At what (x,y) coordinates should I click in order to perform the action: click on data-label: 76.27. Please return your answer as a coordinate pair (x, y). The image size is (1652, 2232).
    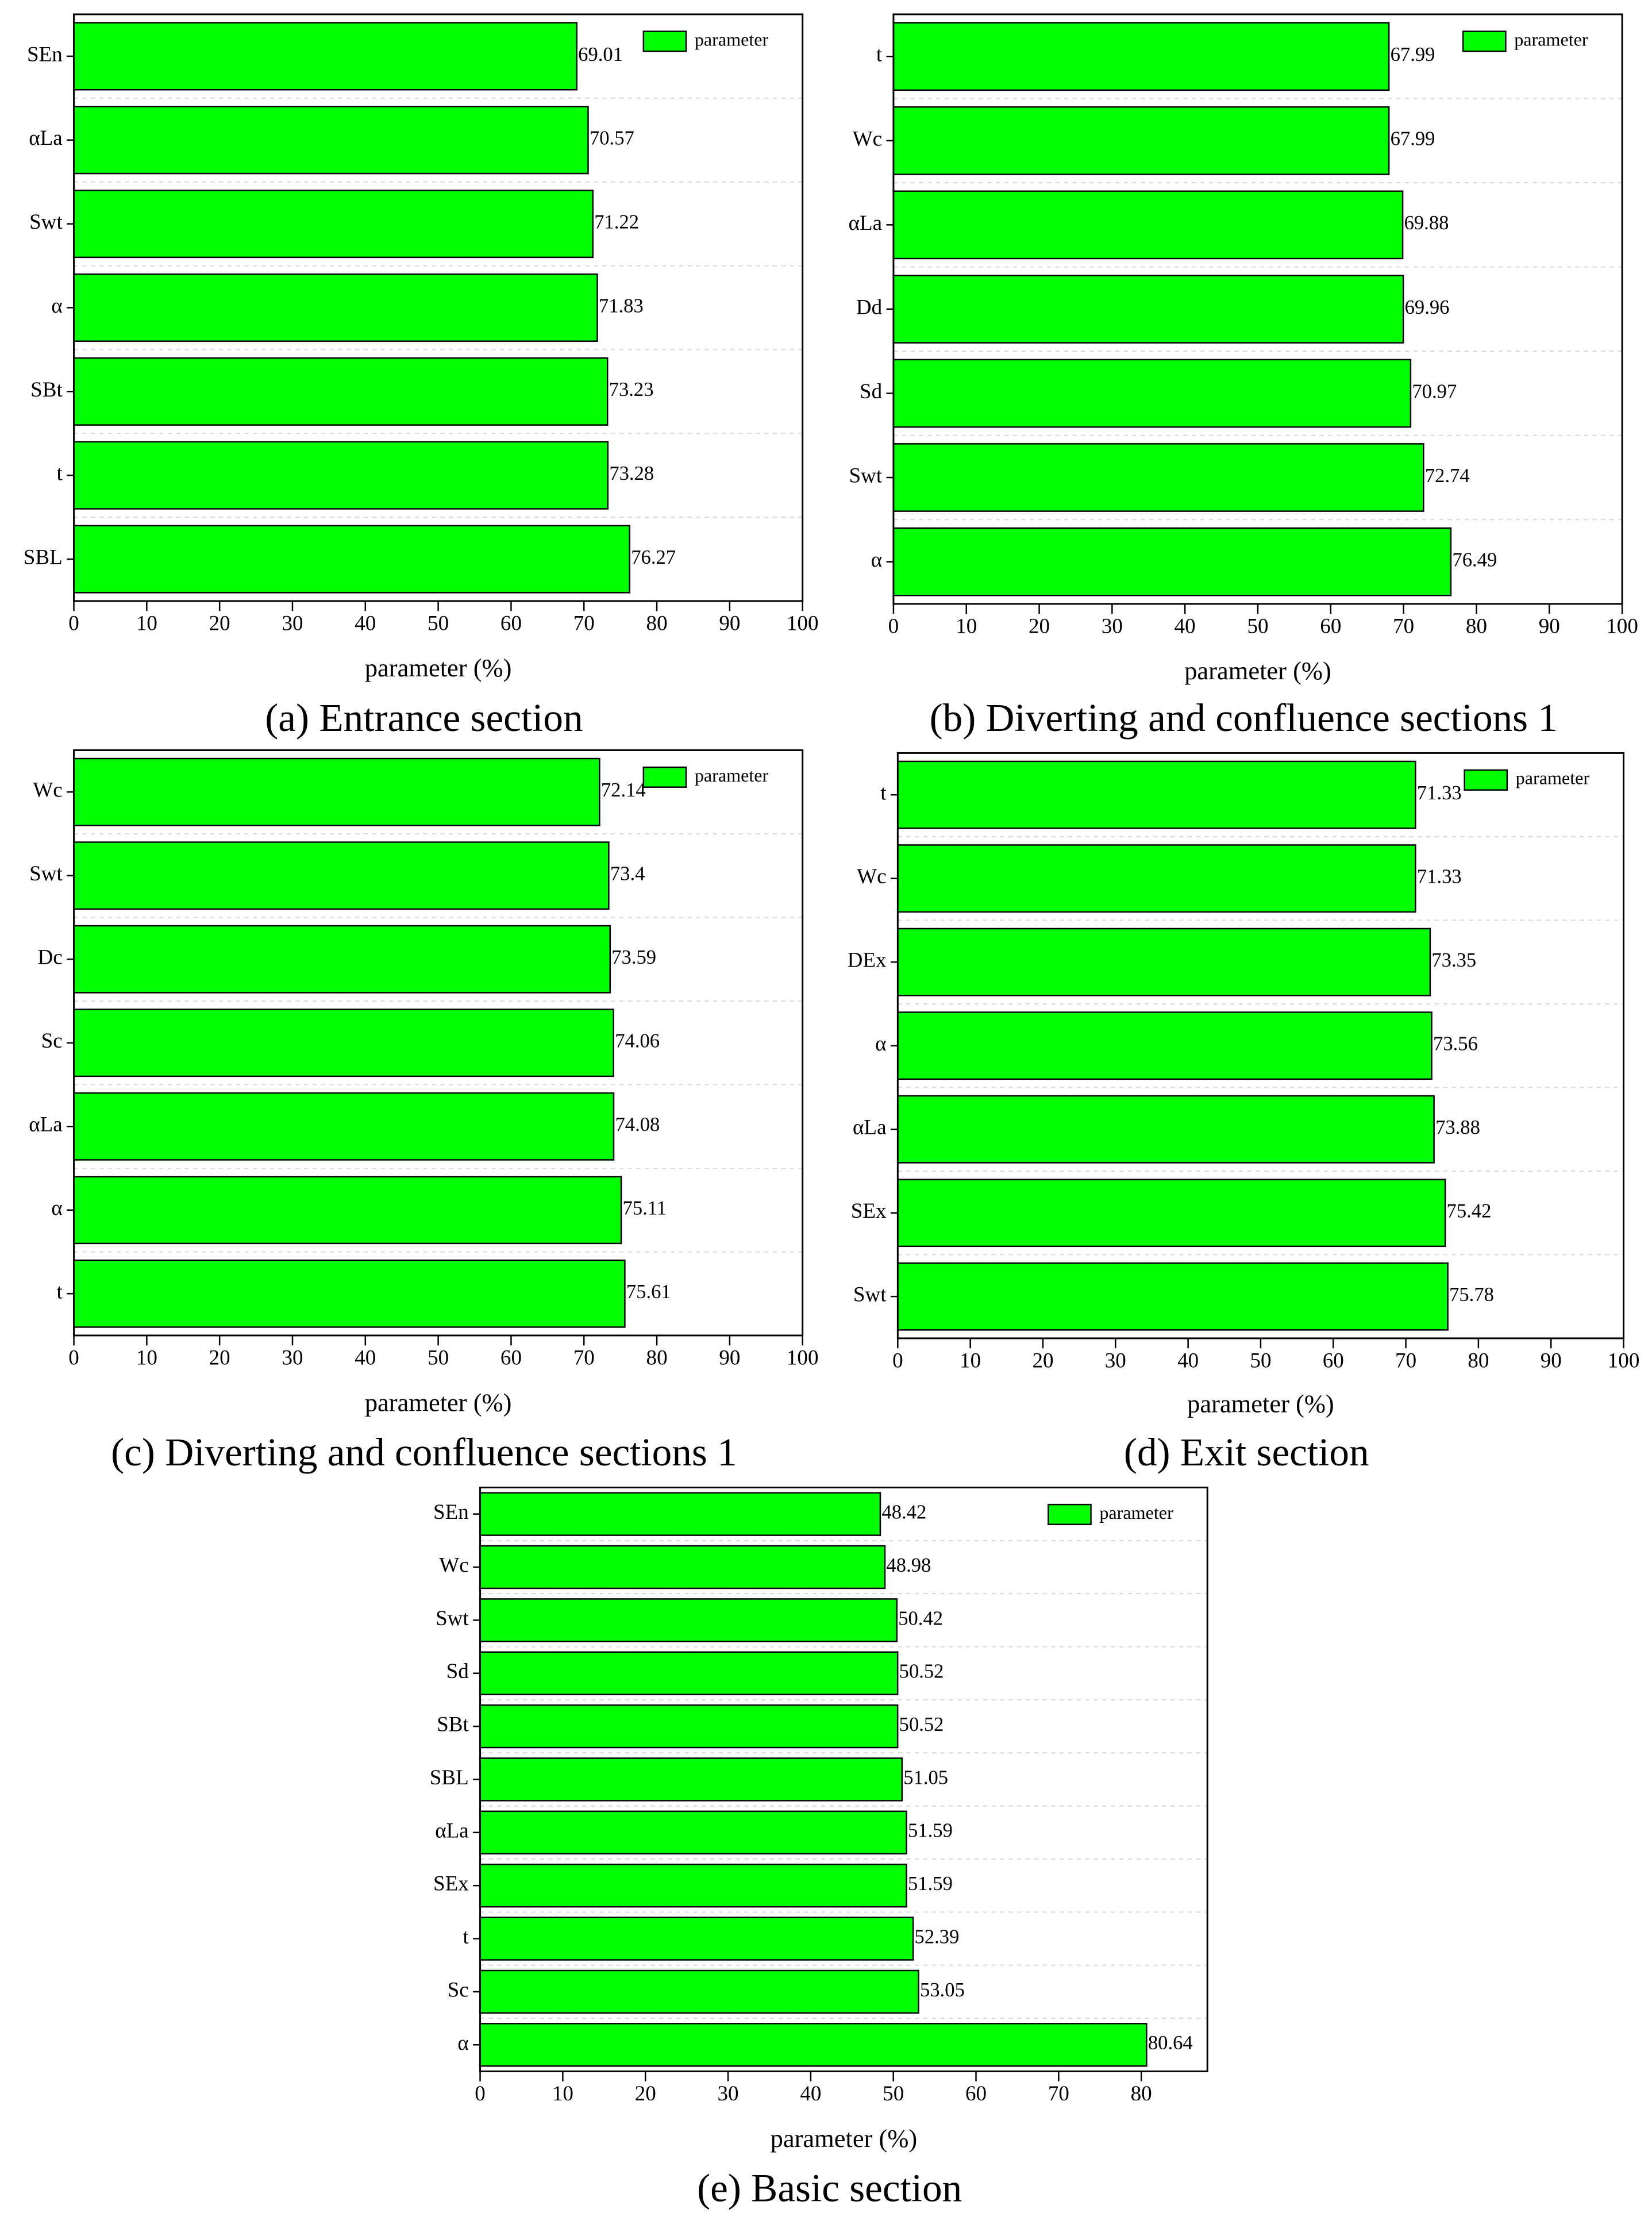
    Looking at the image, I should click on (653, 557).